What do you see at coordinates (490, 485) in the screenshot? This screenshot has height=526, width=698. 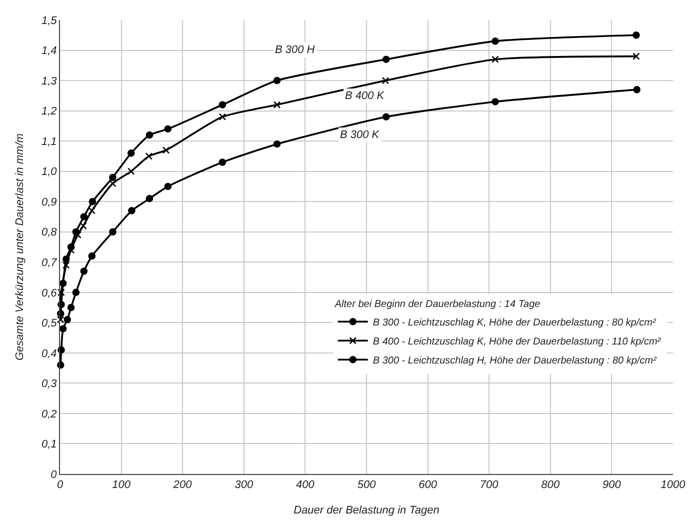 I see `x-tick-label: 700` at bounding box center [490, 485].